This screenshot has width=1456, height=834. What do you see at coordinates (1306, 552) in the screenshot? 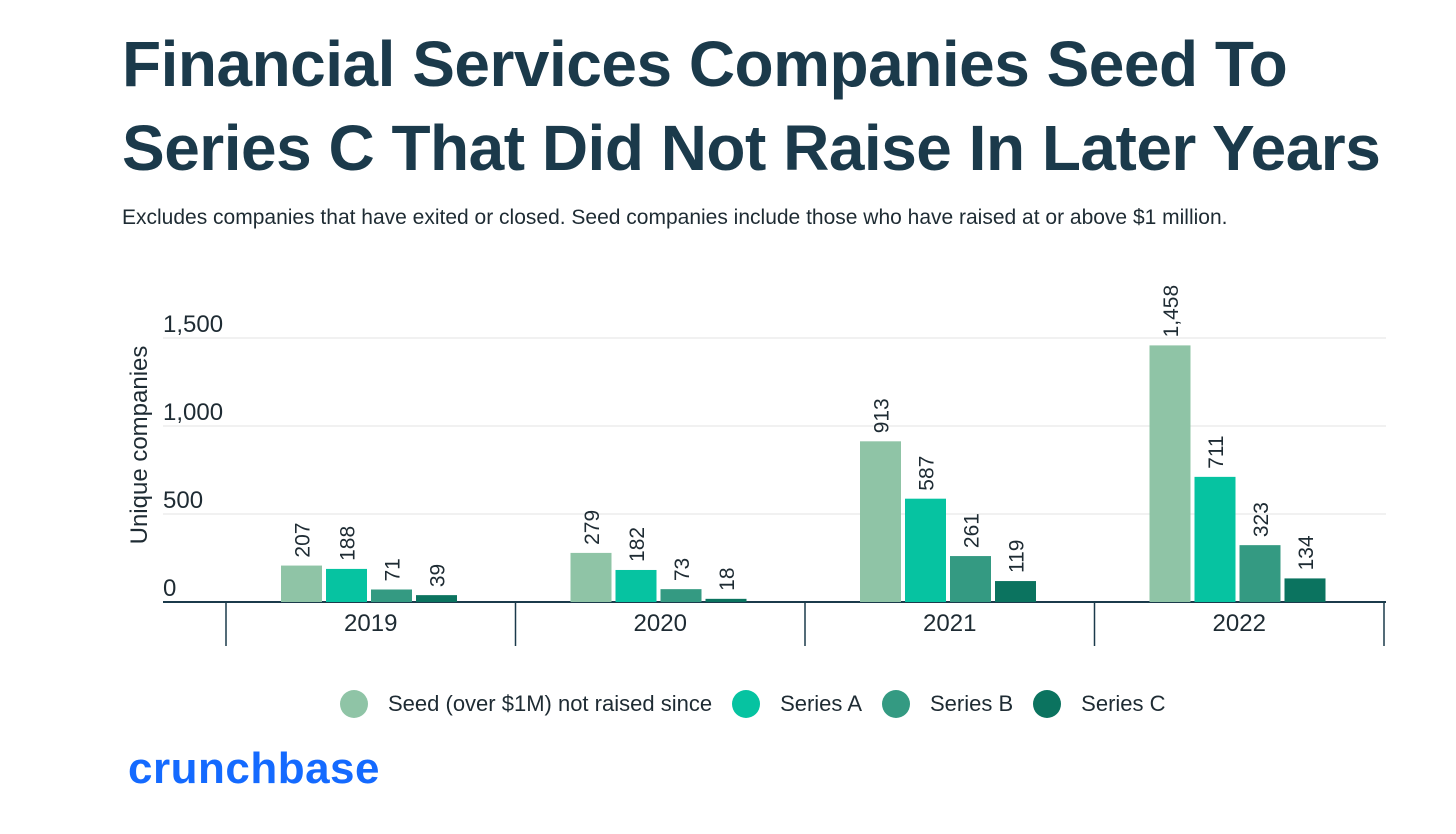
I see `data-label: 134` at bounding box center [1306, 552].